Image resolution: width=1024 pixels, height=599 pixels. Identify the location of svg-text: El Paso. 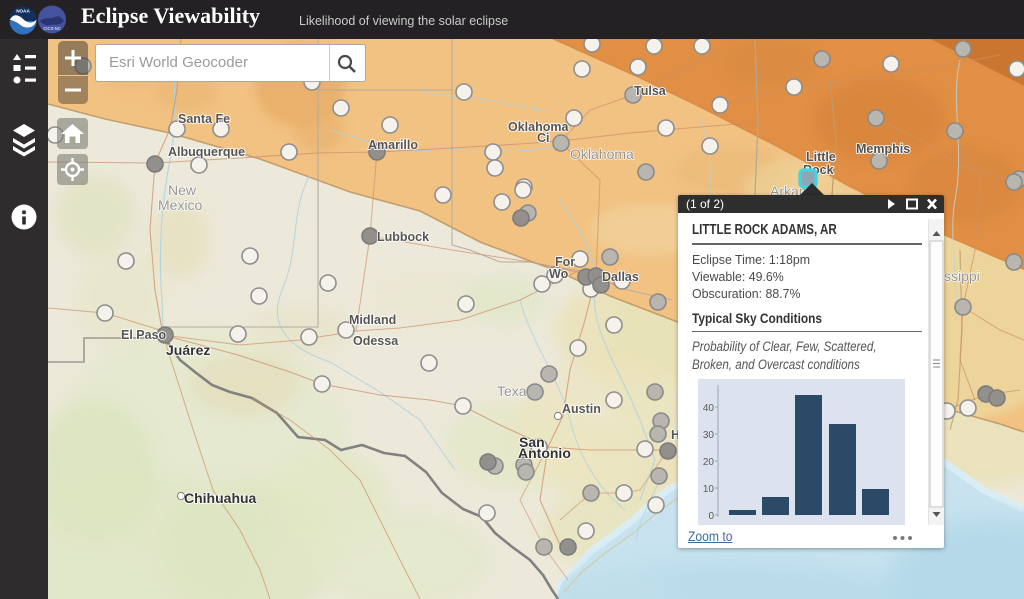
(144, 335).